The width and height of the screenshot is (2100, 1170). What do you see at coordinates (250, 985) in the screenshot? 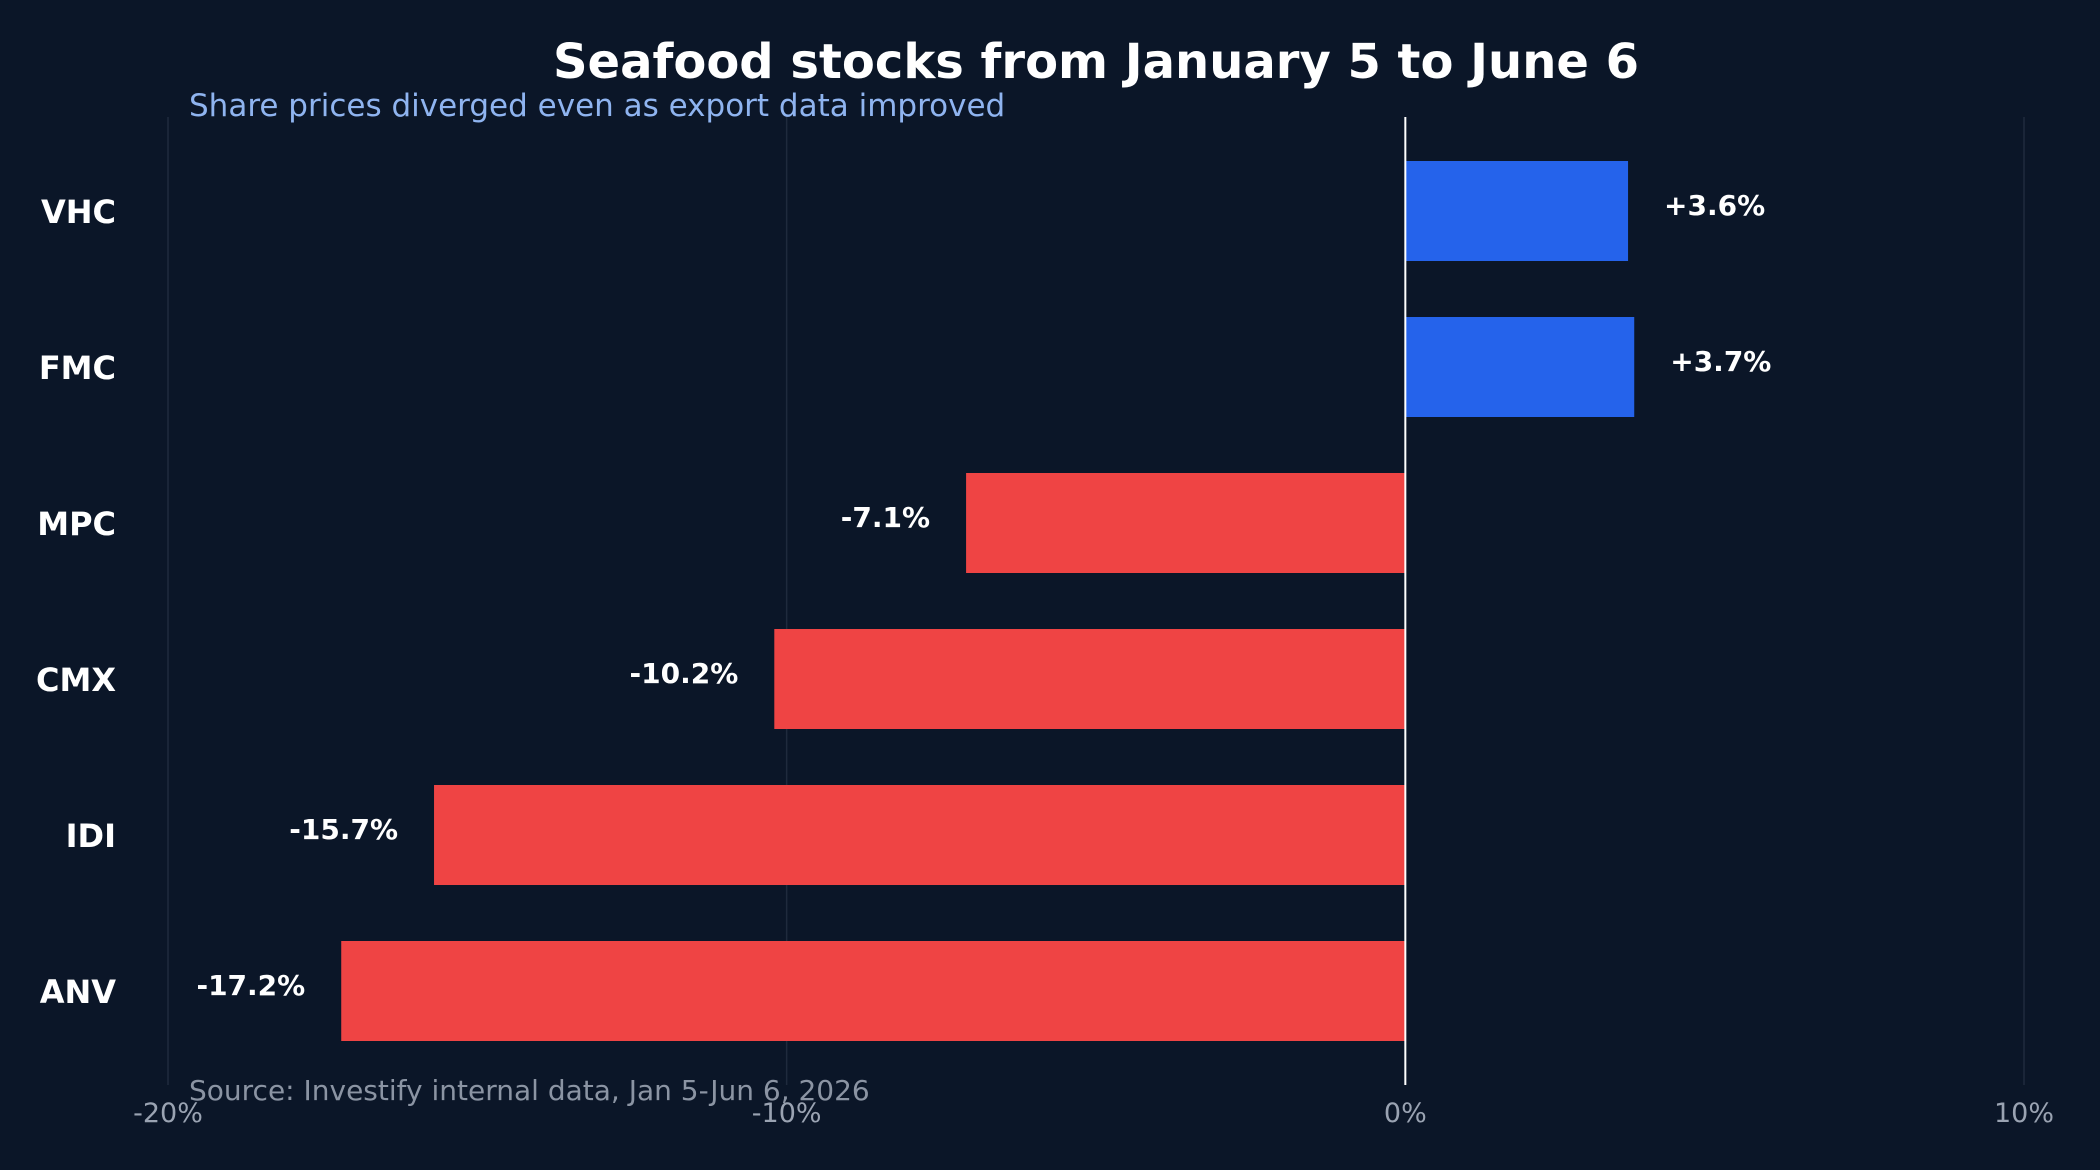
I see `value-label-anv: -17.2%` at bounding box center [250, 985].